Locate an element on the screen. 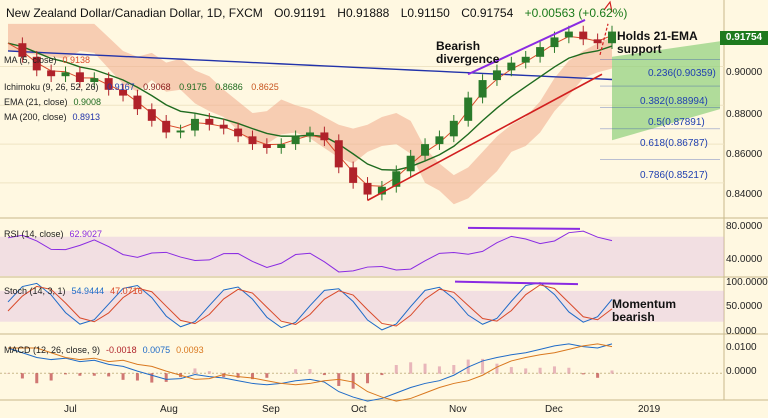 This screenshot has height=418, width=768. rsi-tick: 80.0000 is located at coordinates (744, 226).